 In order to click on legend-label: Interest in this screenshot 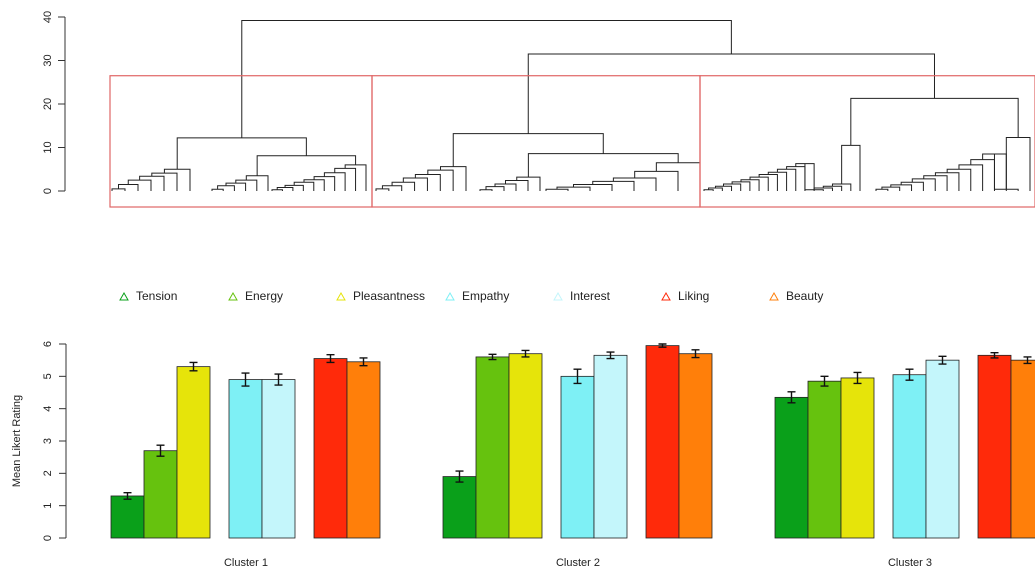, I will do `click(590, 296)`.